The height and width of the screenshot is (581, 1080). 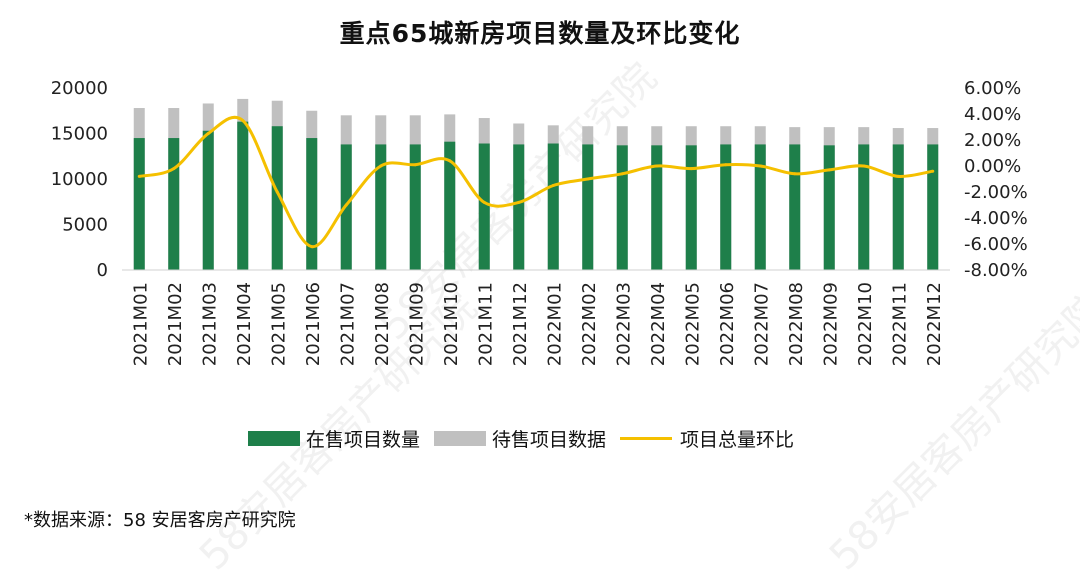 What do you see at coordinates (140, 324) in the screenshot?
I see `x-axis-tick-label: 2021M01` at bounding box center [140, 324].